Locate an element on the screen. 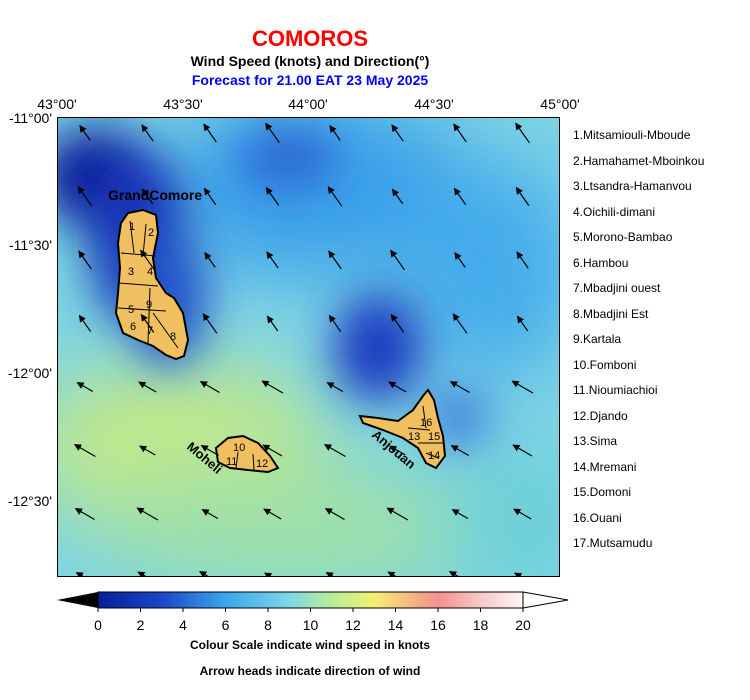 This screenshot has height=700, width=750. region-number: 7 is located at coordinates (150, 331).